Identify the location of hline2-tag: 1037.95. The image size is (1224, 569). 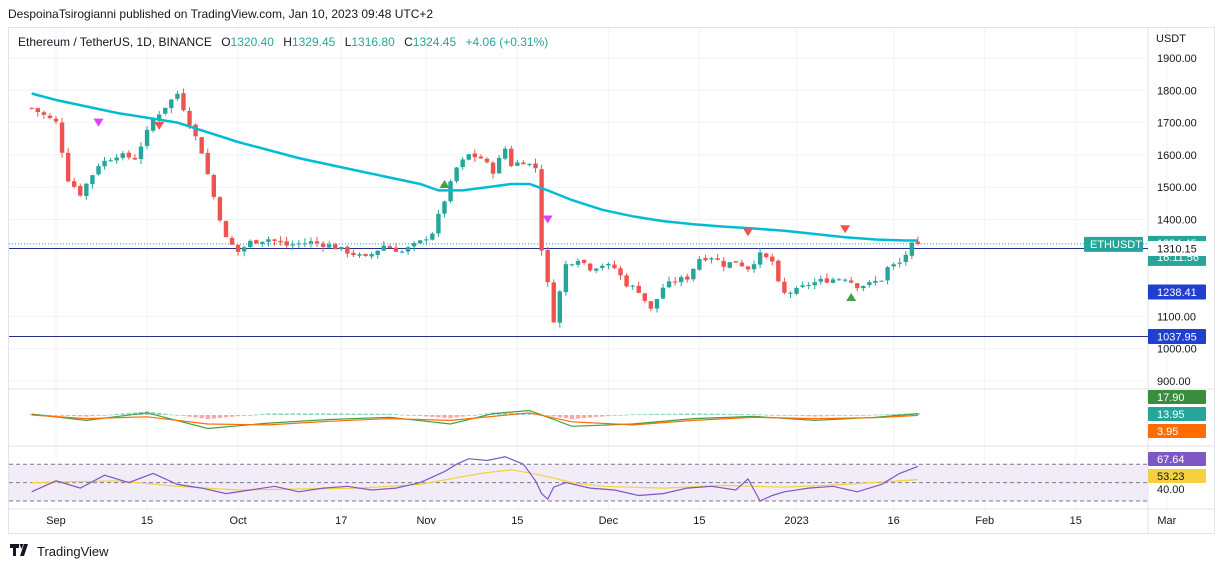
(1177, 337).